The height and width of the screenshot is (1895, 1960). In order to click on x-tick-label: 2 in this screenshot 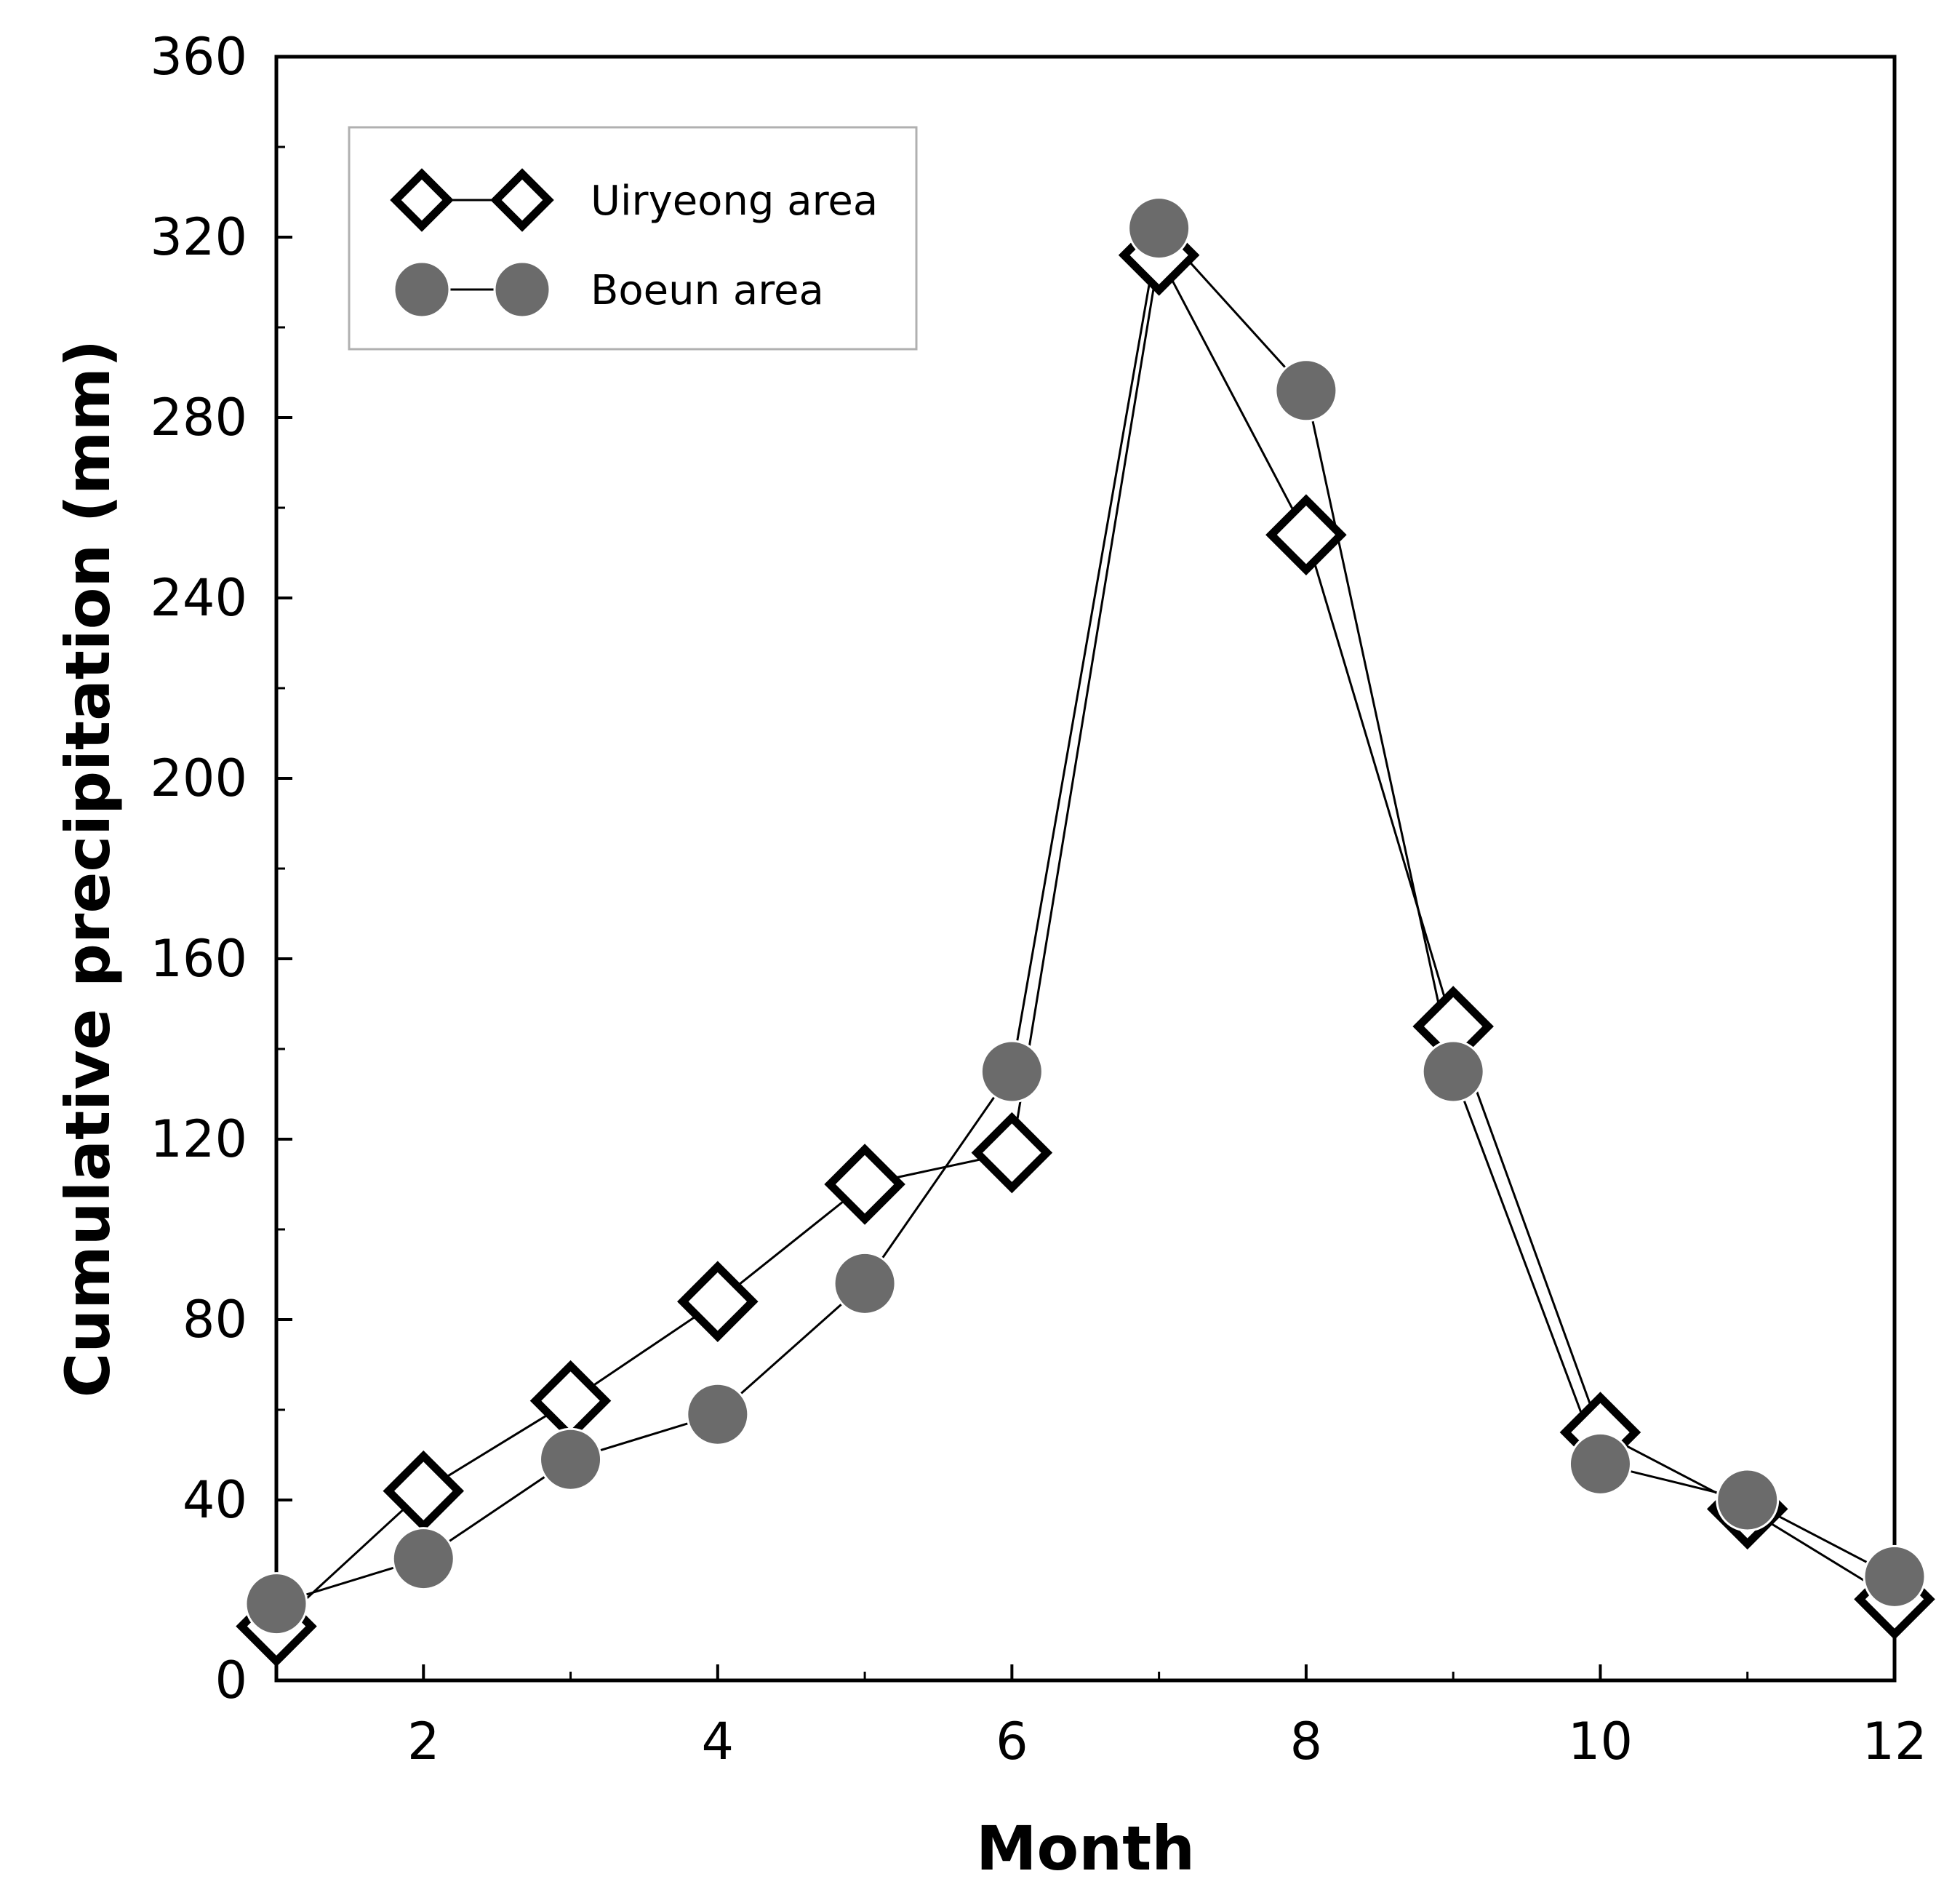, I will do `click(423, 1741)`.